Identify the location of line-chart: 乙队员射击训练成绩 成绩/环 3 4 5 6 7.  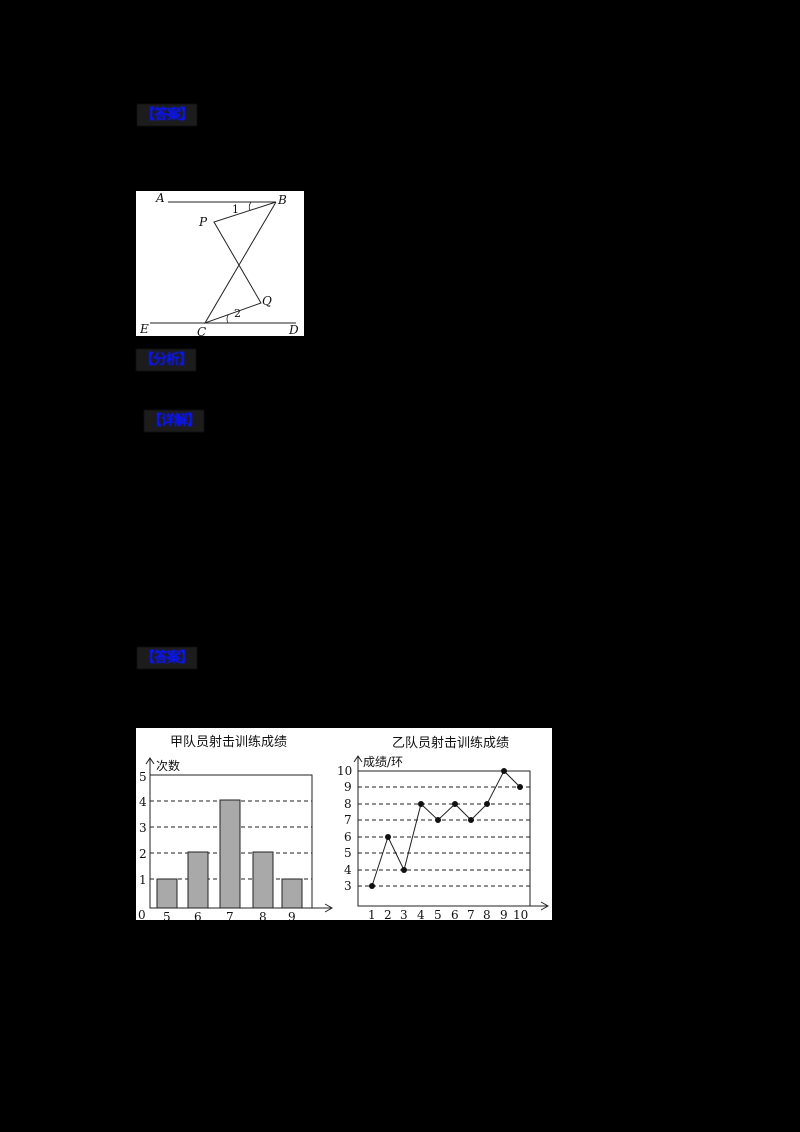
(443, 827).